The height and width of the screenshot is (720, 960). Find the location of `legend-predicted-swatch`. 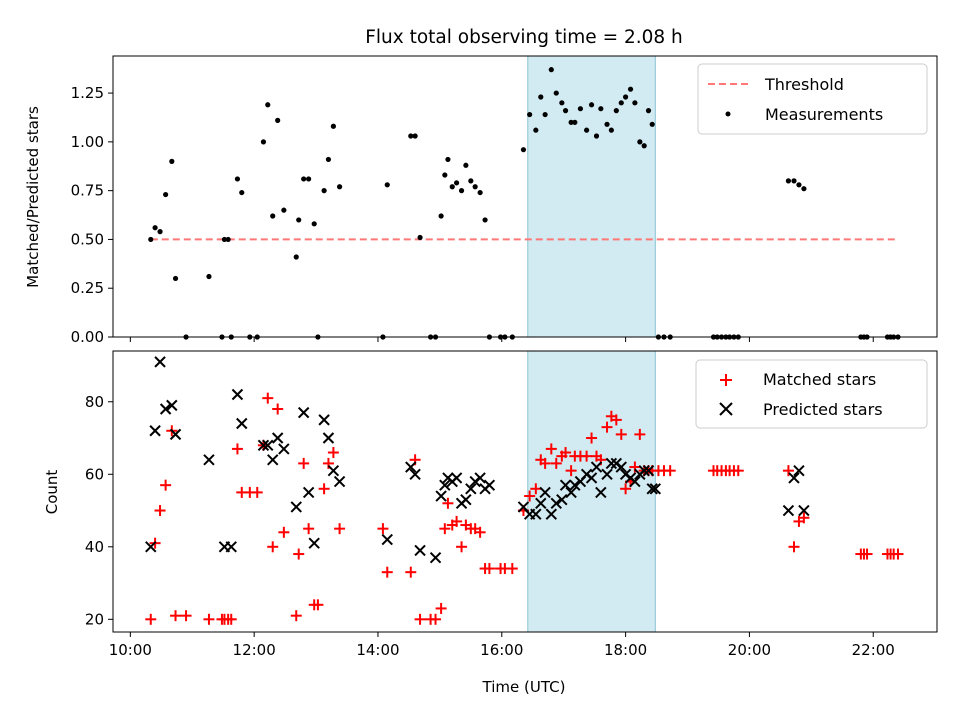

legend-predicted-swatch is located at coordinates (726, 409).